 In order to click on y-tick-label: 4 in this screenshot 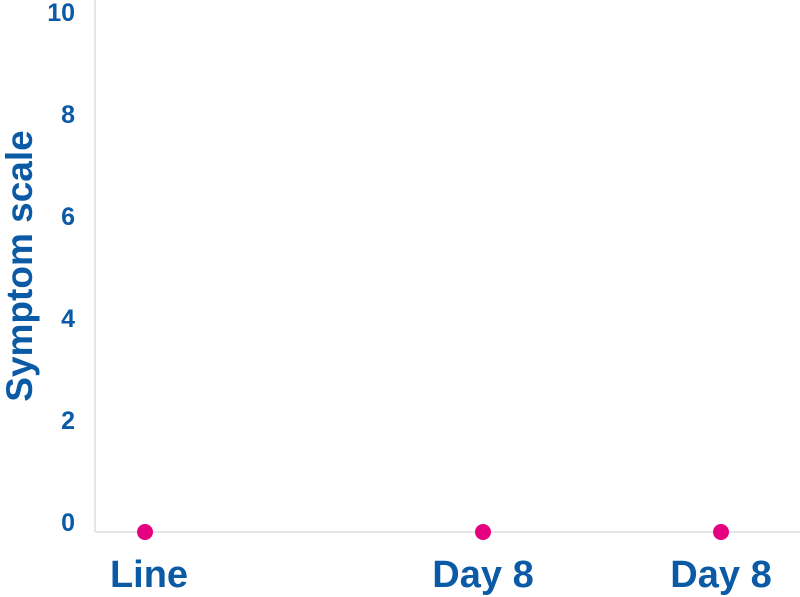, I will do `click(68, 319)`.